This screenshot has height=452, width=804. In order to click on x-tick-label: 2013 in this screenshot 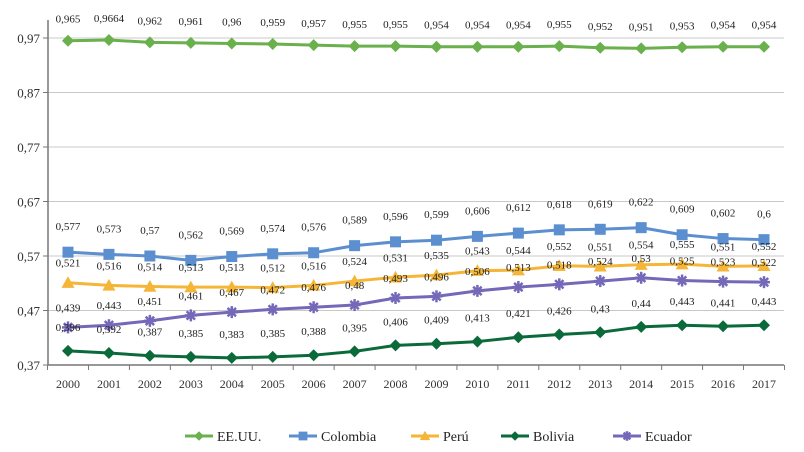, I will do `click(600, 384)`.